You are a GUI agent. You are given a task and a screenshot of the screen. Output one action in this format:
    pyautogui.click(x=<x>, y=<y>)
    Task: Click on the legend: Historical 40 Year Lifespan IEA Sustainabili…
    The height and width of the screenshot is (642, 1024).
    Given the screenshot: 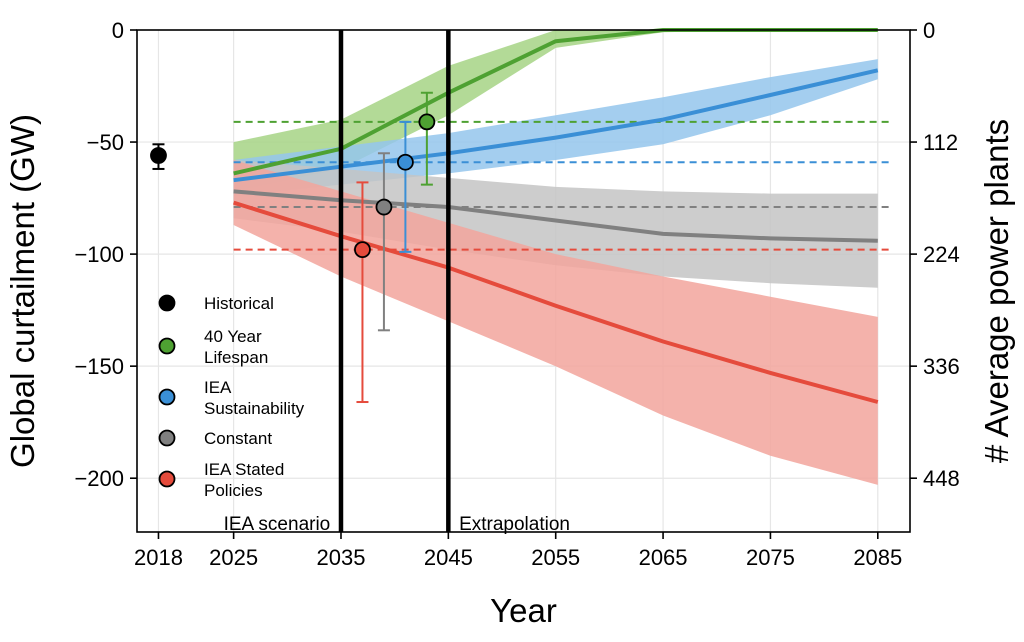 What is the action you would take?
    pyautogui.click(x=231, y=397)
    